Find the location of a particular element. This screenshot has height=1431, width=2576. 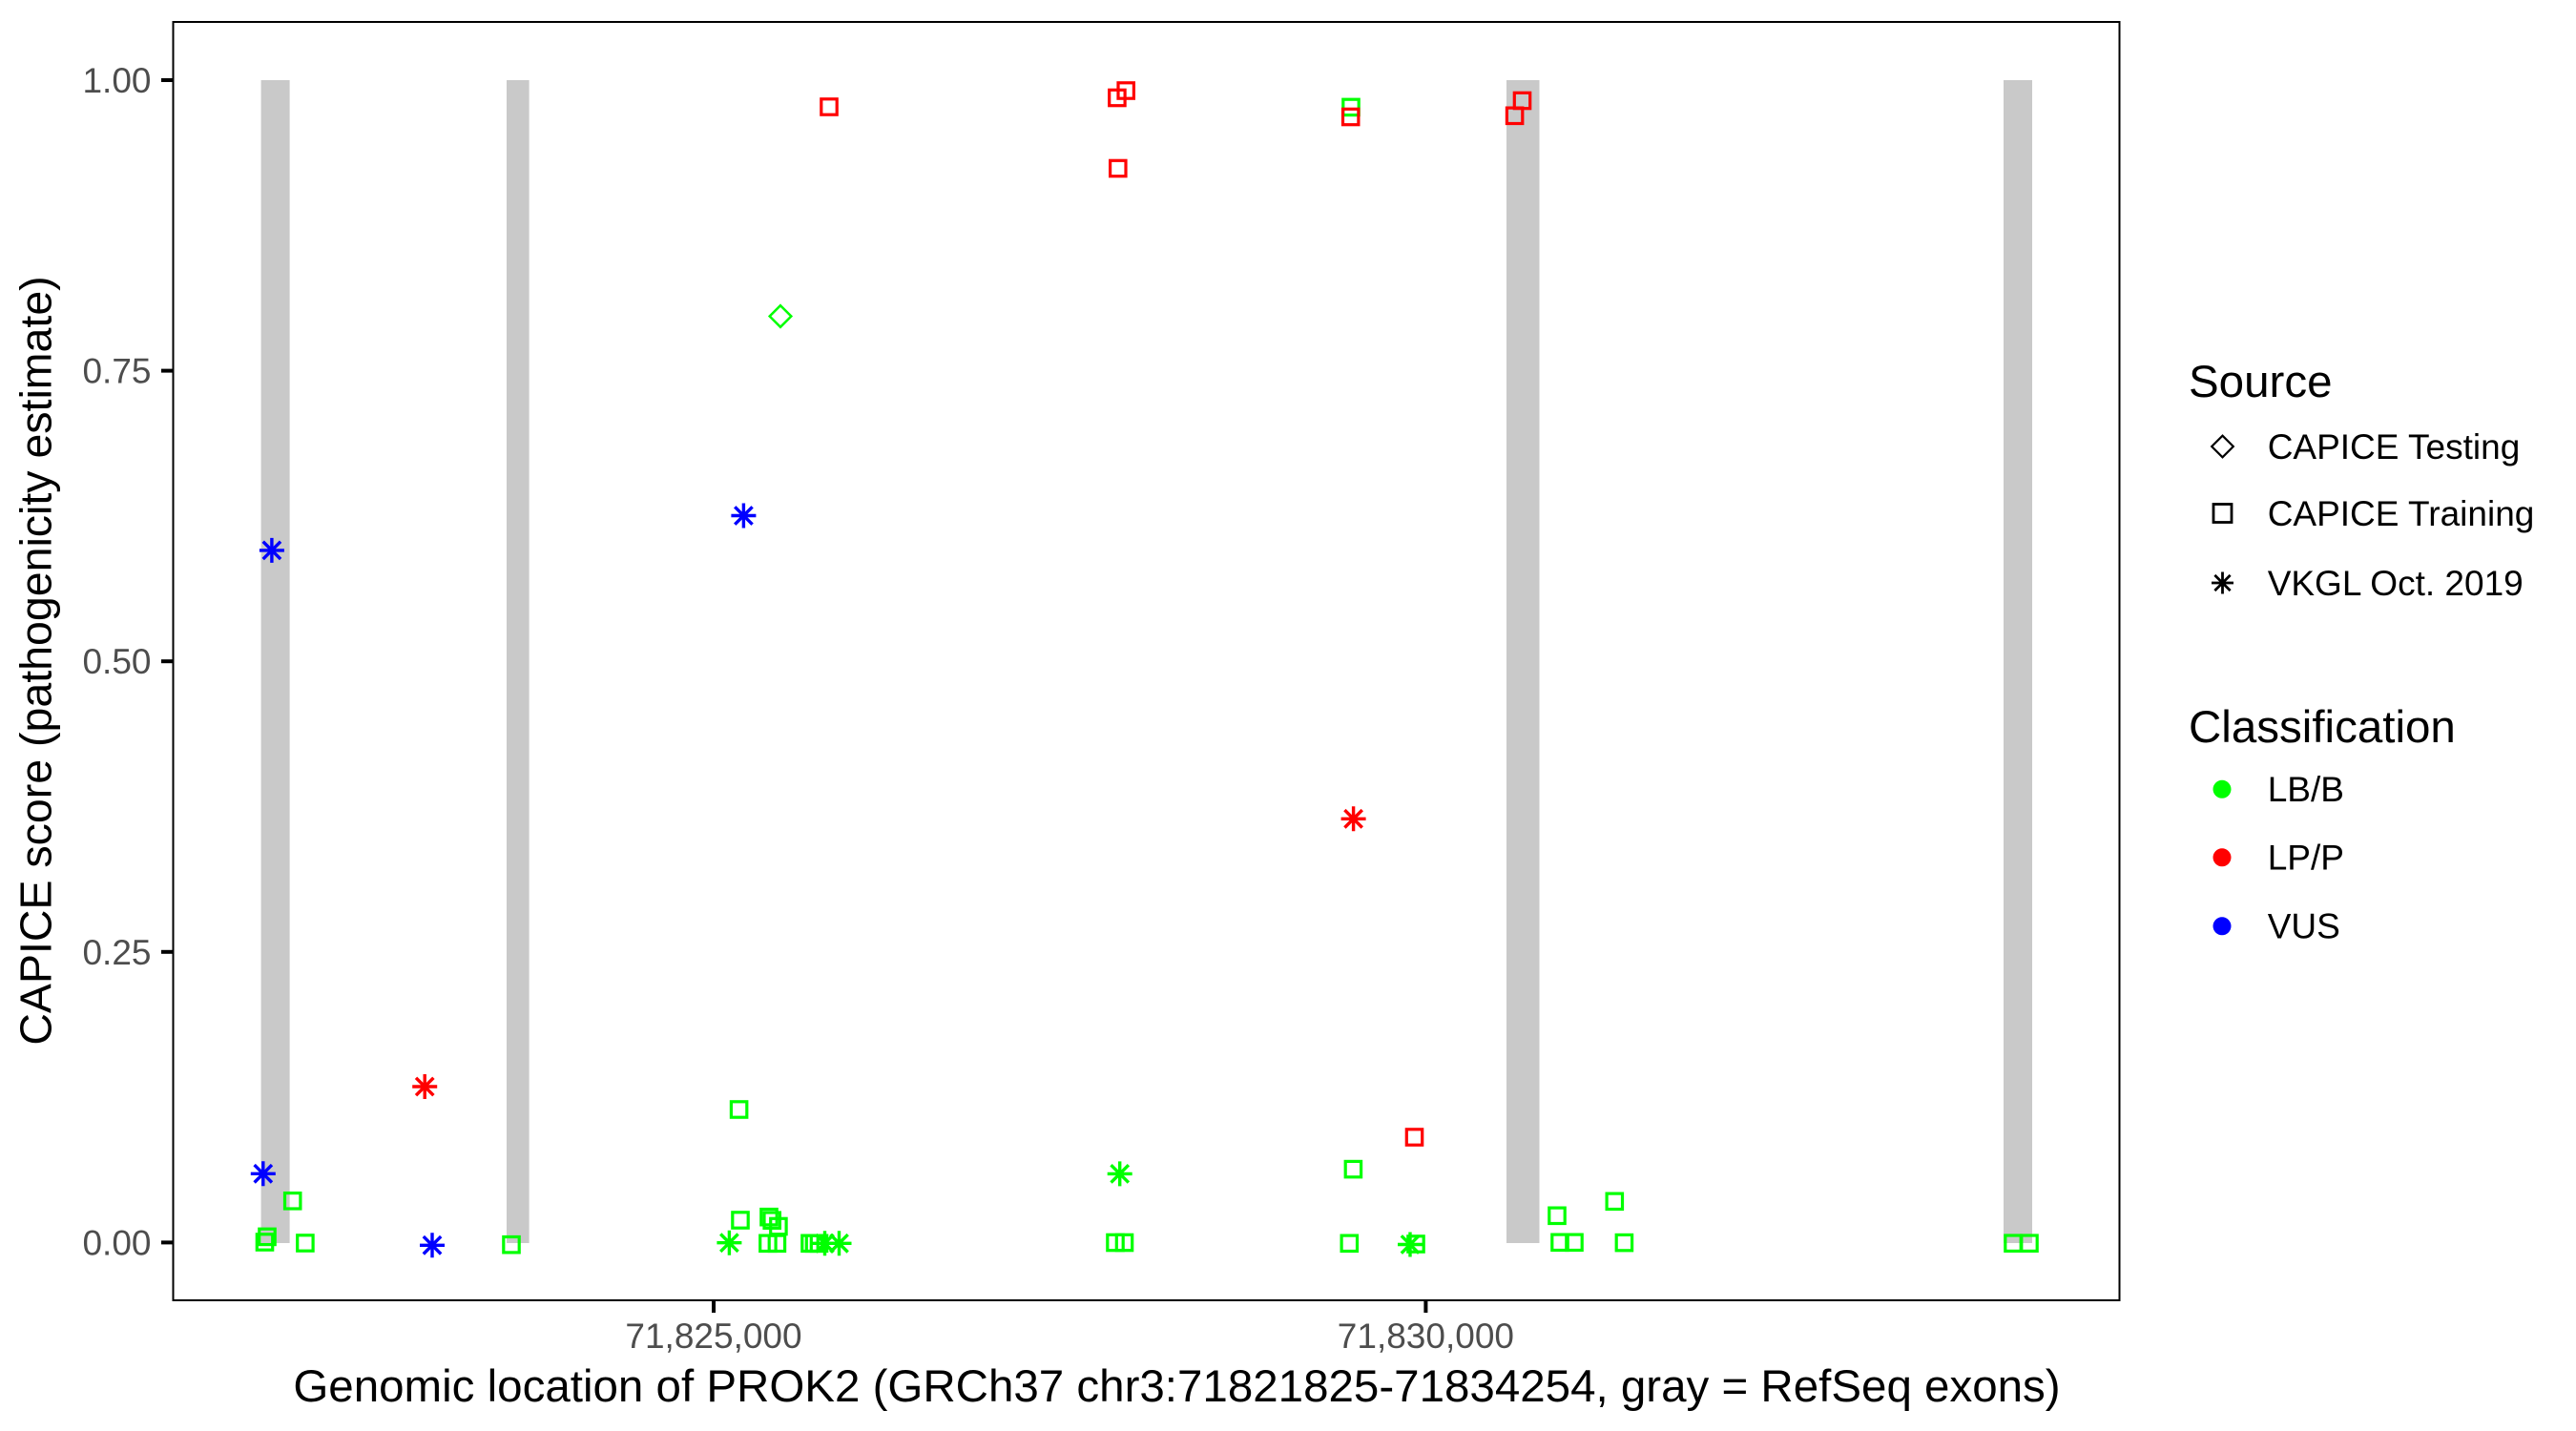

svg-text: LP/P is located at coordinates (2306, 859).